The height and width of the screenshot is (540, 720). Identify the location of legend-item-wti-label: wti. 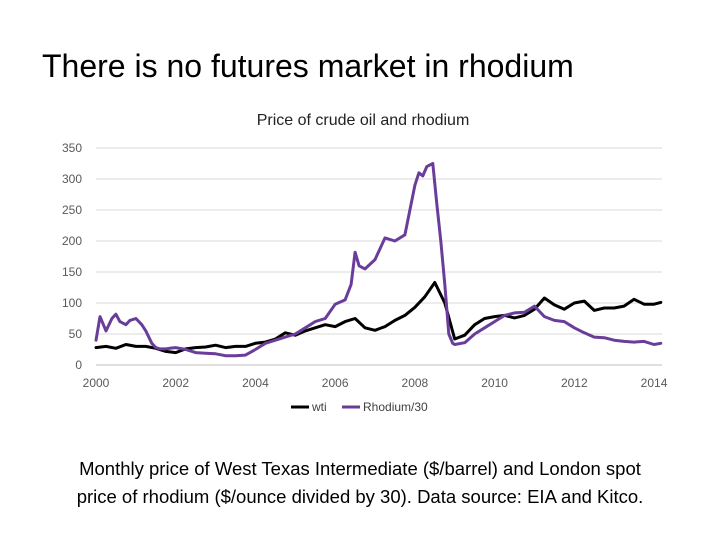
(319, 407).